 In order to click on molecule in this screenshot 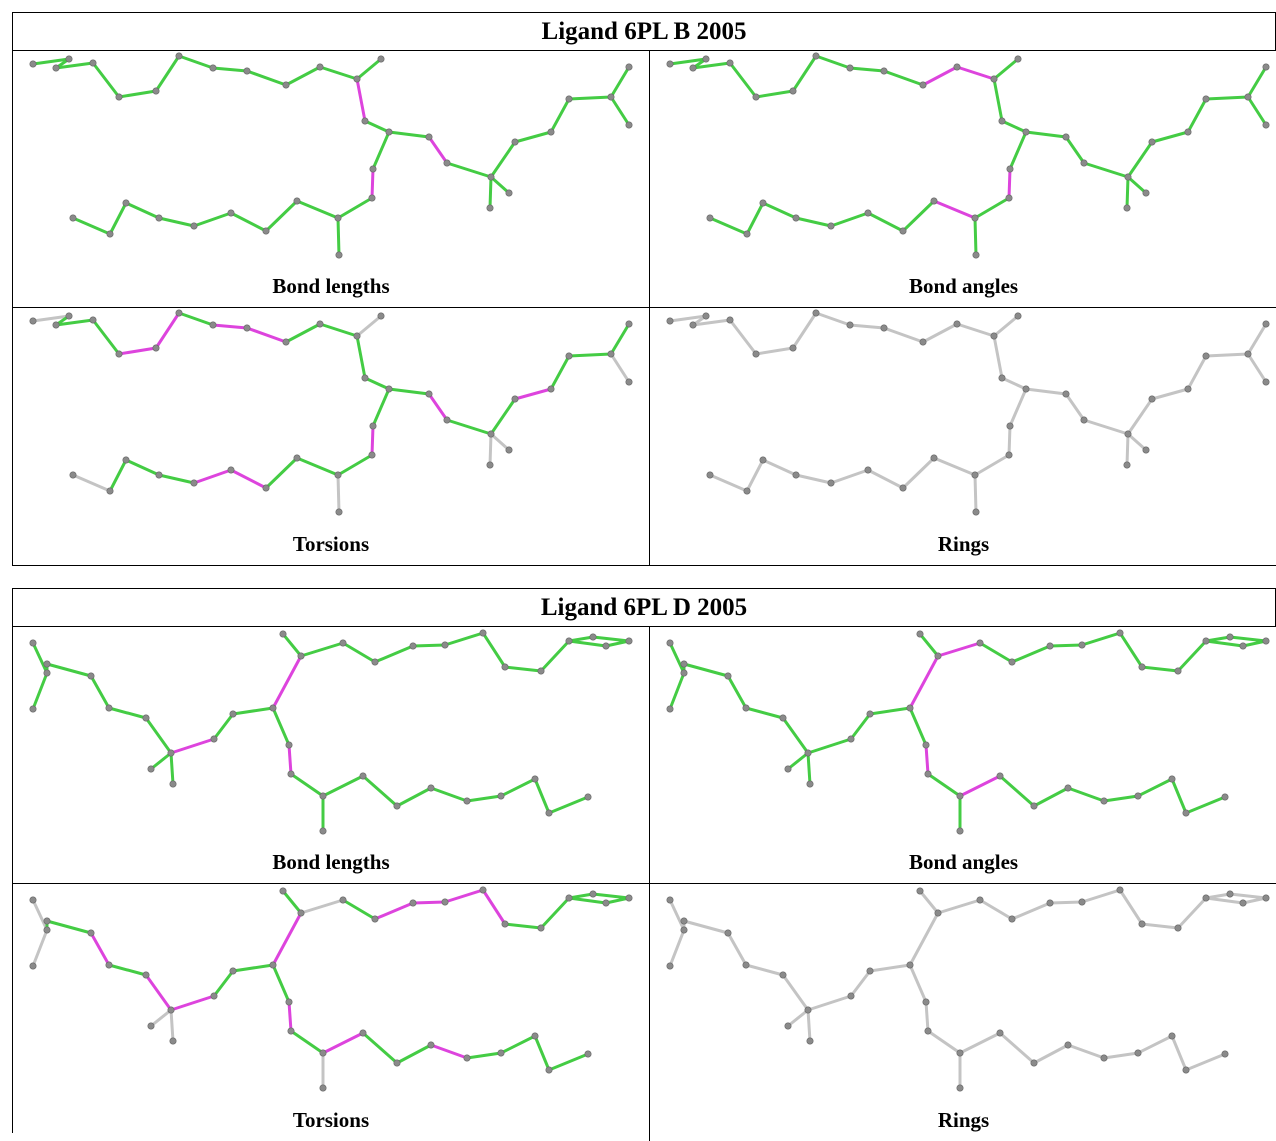, I will do `click(968, 412)`.